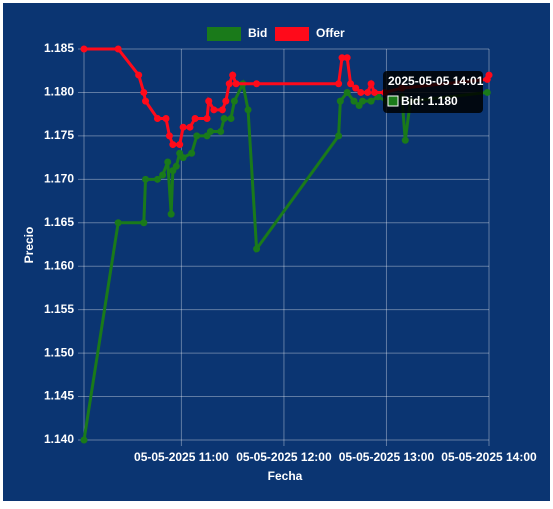 The height and width of the screenshot is (509, 553). Describe the element at coordinates (330, 33) in the screenshot. I see `legend-label: Offer` at that location.